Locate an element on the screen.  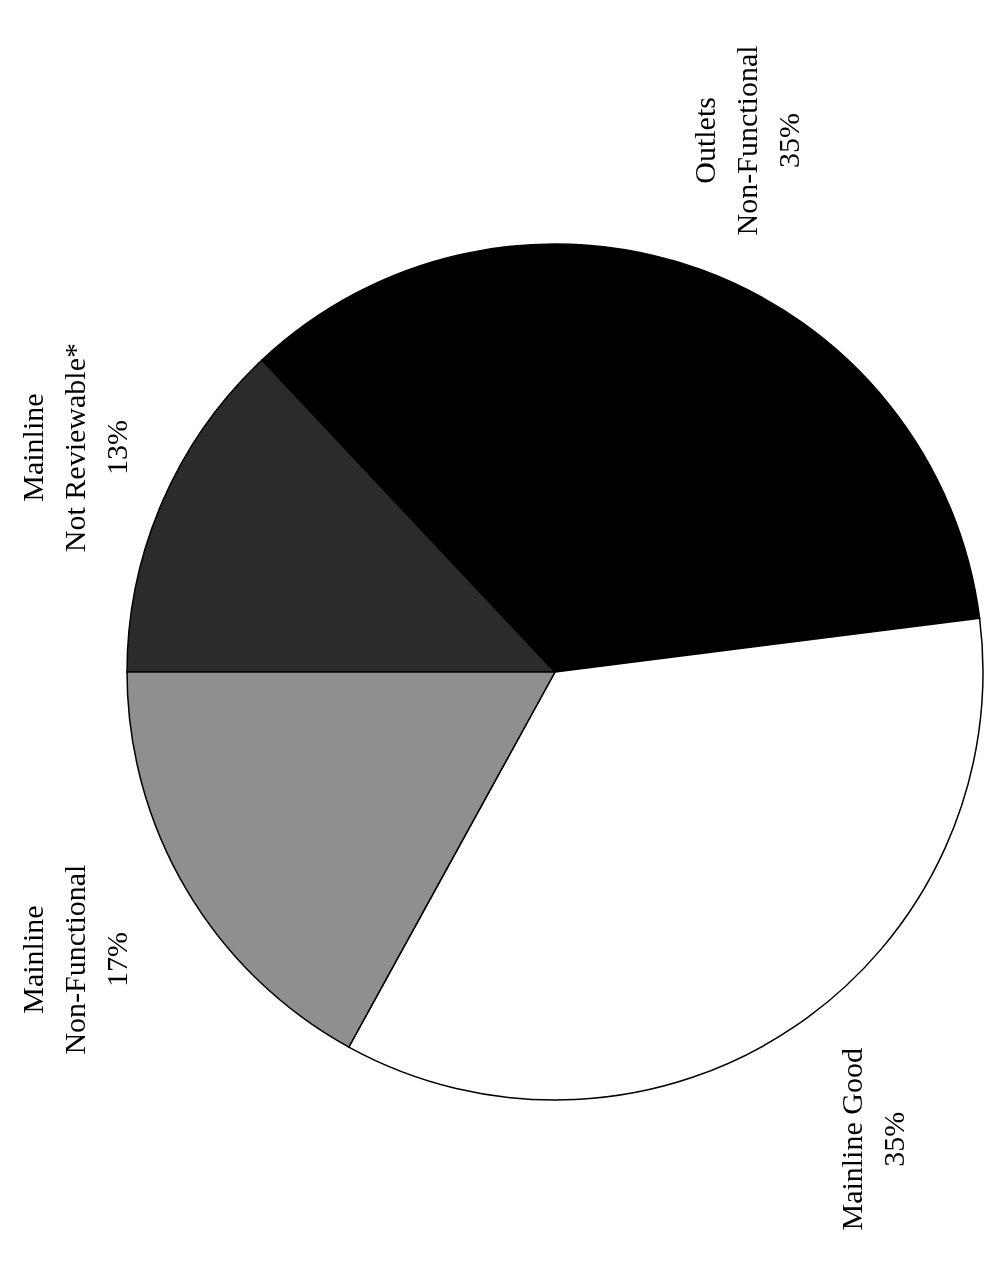
slice-label: Outlets Non-Functional is located at coordinates (725, 140).